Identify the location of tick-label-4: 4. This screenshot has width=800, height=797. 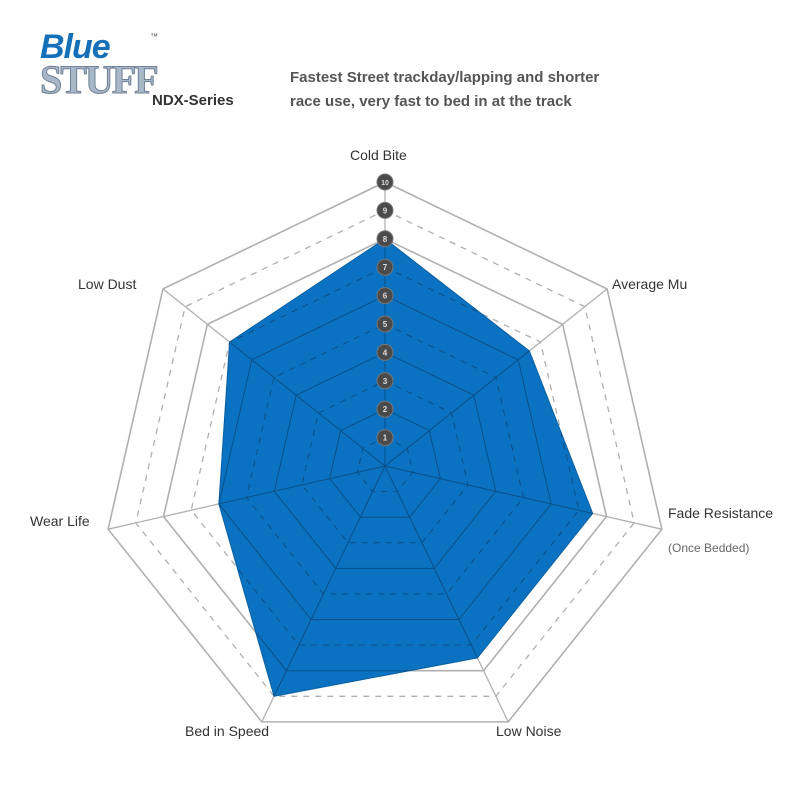
(385, 352).